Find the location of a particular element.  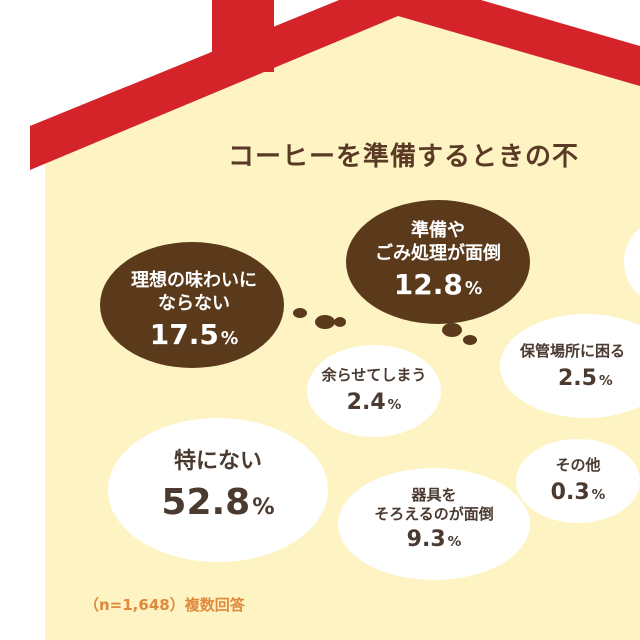

bubble-leftover-label: 余らせてしまう is located at coordinates (374, 375).